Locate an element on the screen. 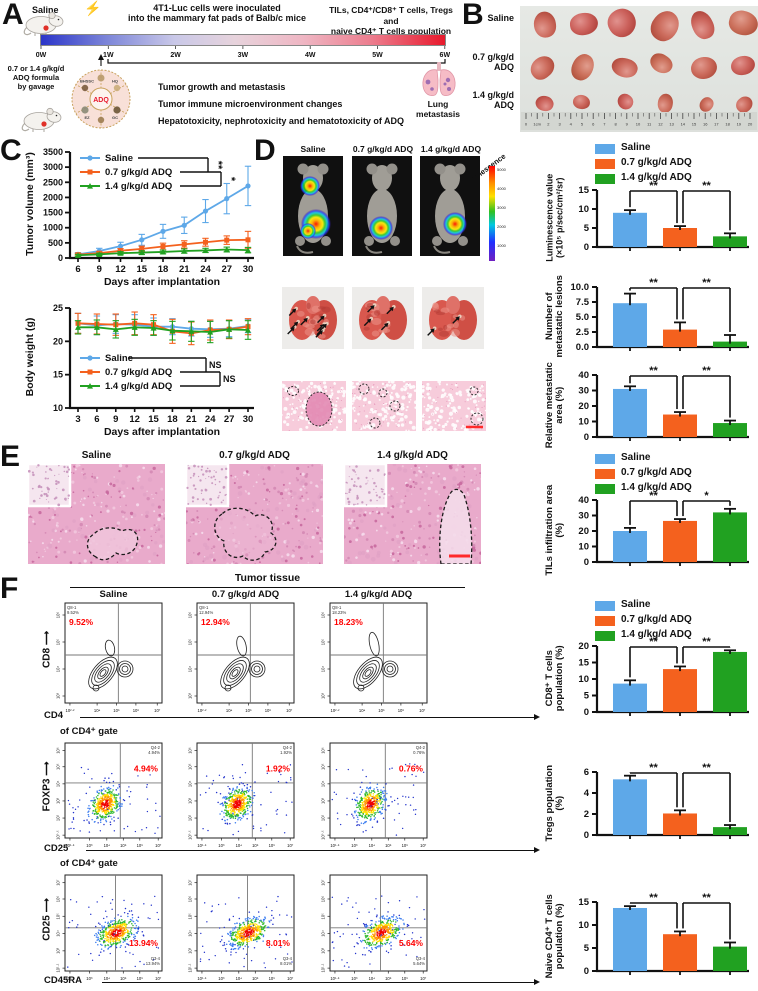 This screenshot has height=991, width=758. svg-text: 0 is located at coordinates (526, 124).